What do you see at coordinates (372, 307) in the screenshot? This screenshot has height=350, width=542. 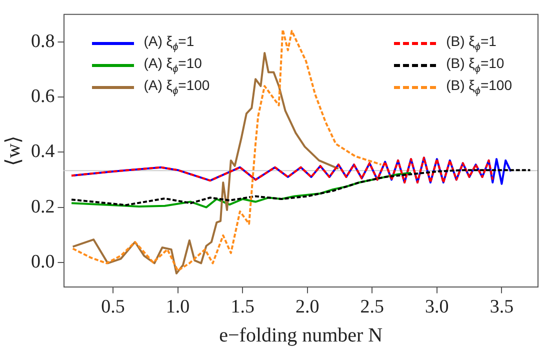 I see `x-tick-label: 2.5` at bounding box center [372, 307].